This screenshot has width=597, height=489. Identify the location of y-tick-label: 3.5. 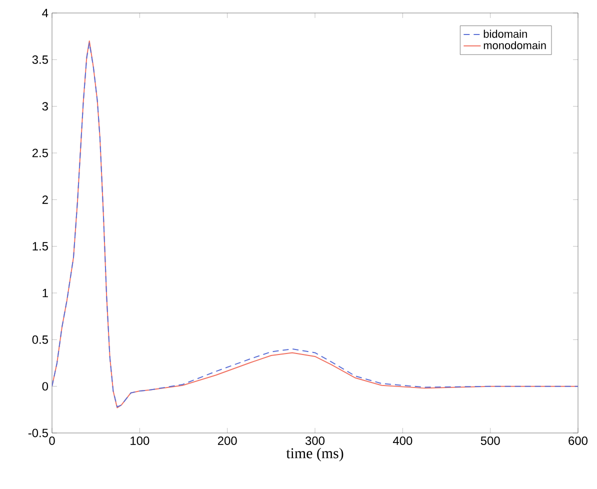
(40, 59).